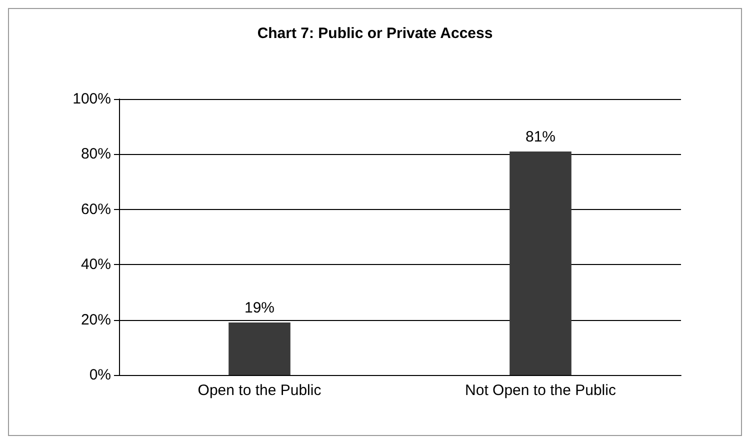 The height and width of the screenshot is (446, 752). What do you see at coordinates (95, 154) in the screenshot?
I see `y-tick-label: 80%` at bounding box center [95, 154].